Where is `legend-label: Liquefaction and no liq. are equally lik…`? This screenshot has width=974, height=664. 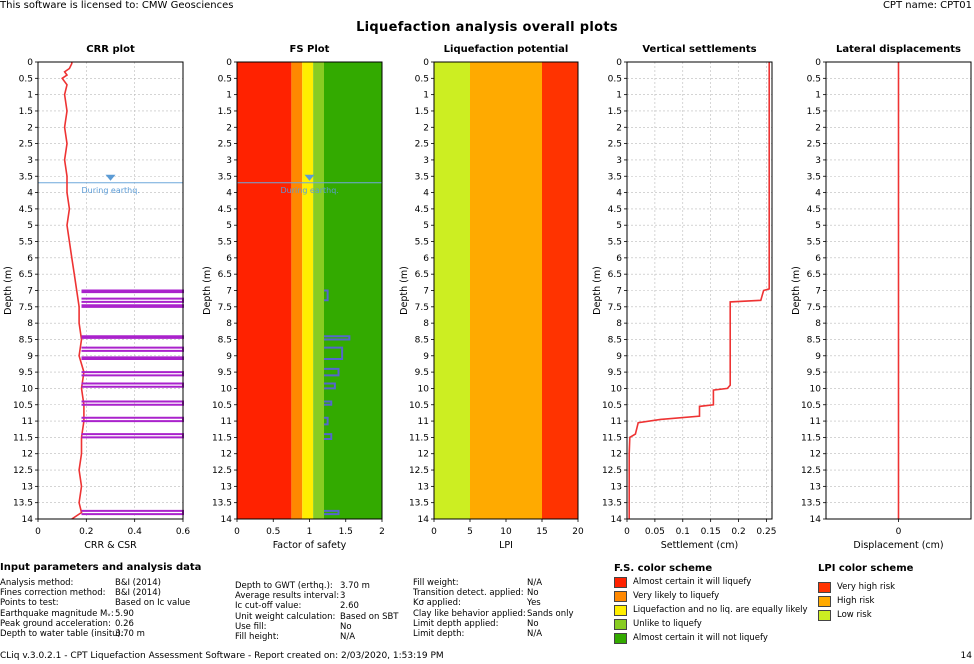
legend-label: Liquefaction and no liq. are equally lik… is located at coordinates (720, 610).